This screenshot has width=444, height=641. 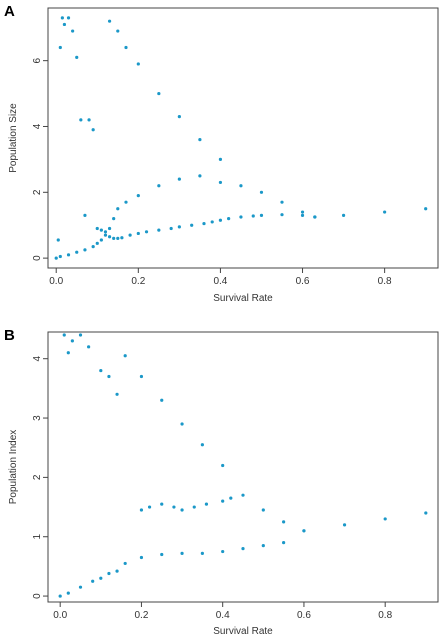 I want to click on panel-b-ylabel: Population Index, so click(x=13, y=467).